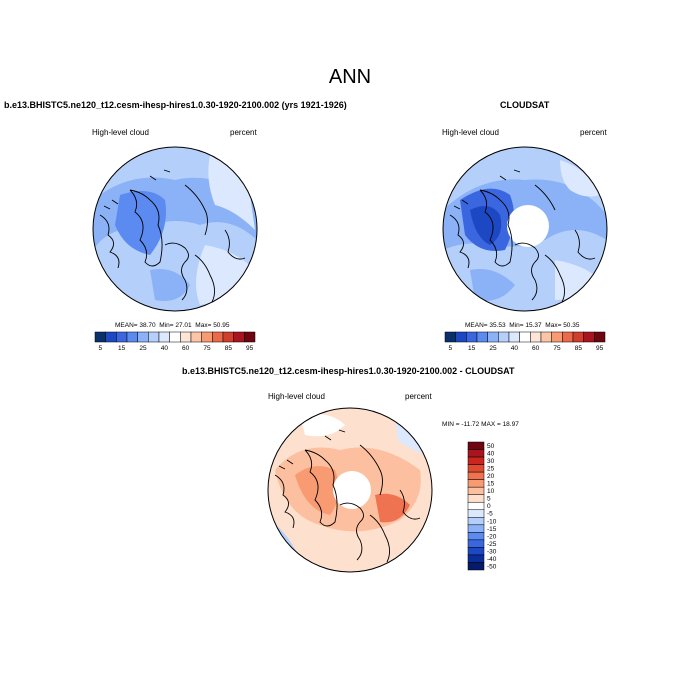  I want to click on panel1-var-label: High-level cloud, so click(120, 132).